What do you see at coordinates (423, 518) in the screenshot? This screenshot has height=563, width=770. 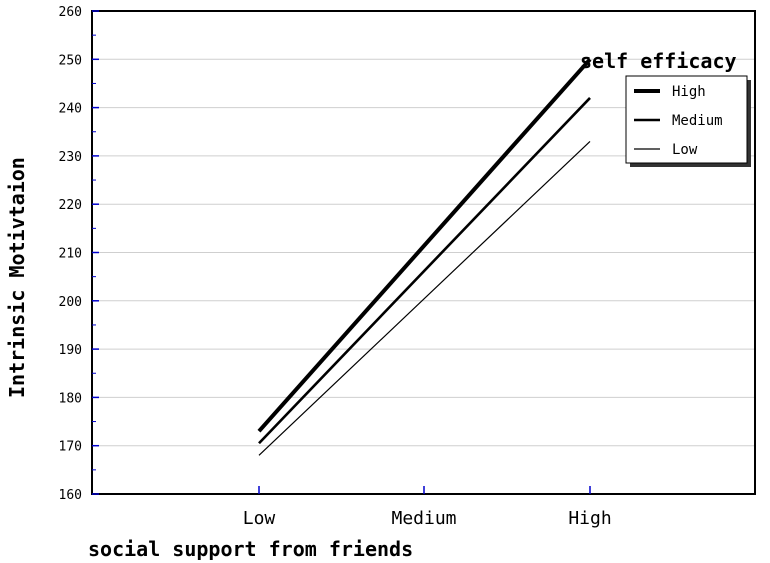 I see `x-tick-label: Medium` at bounding box center [423, 518].